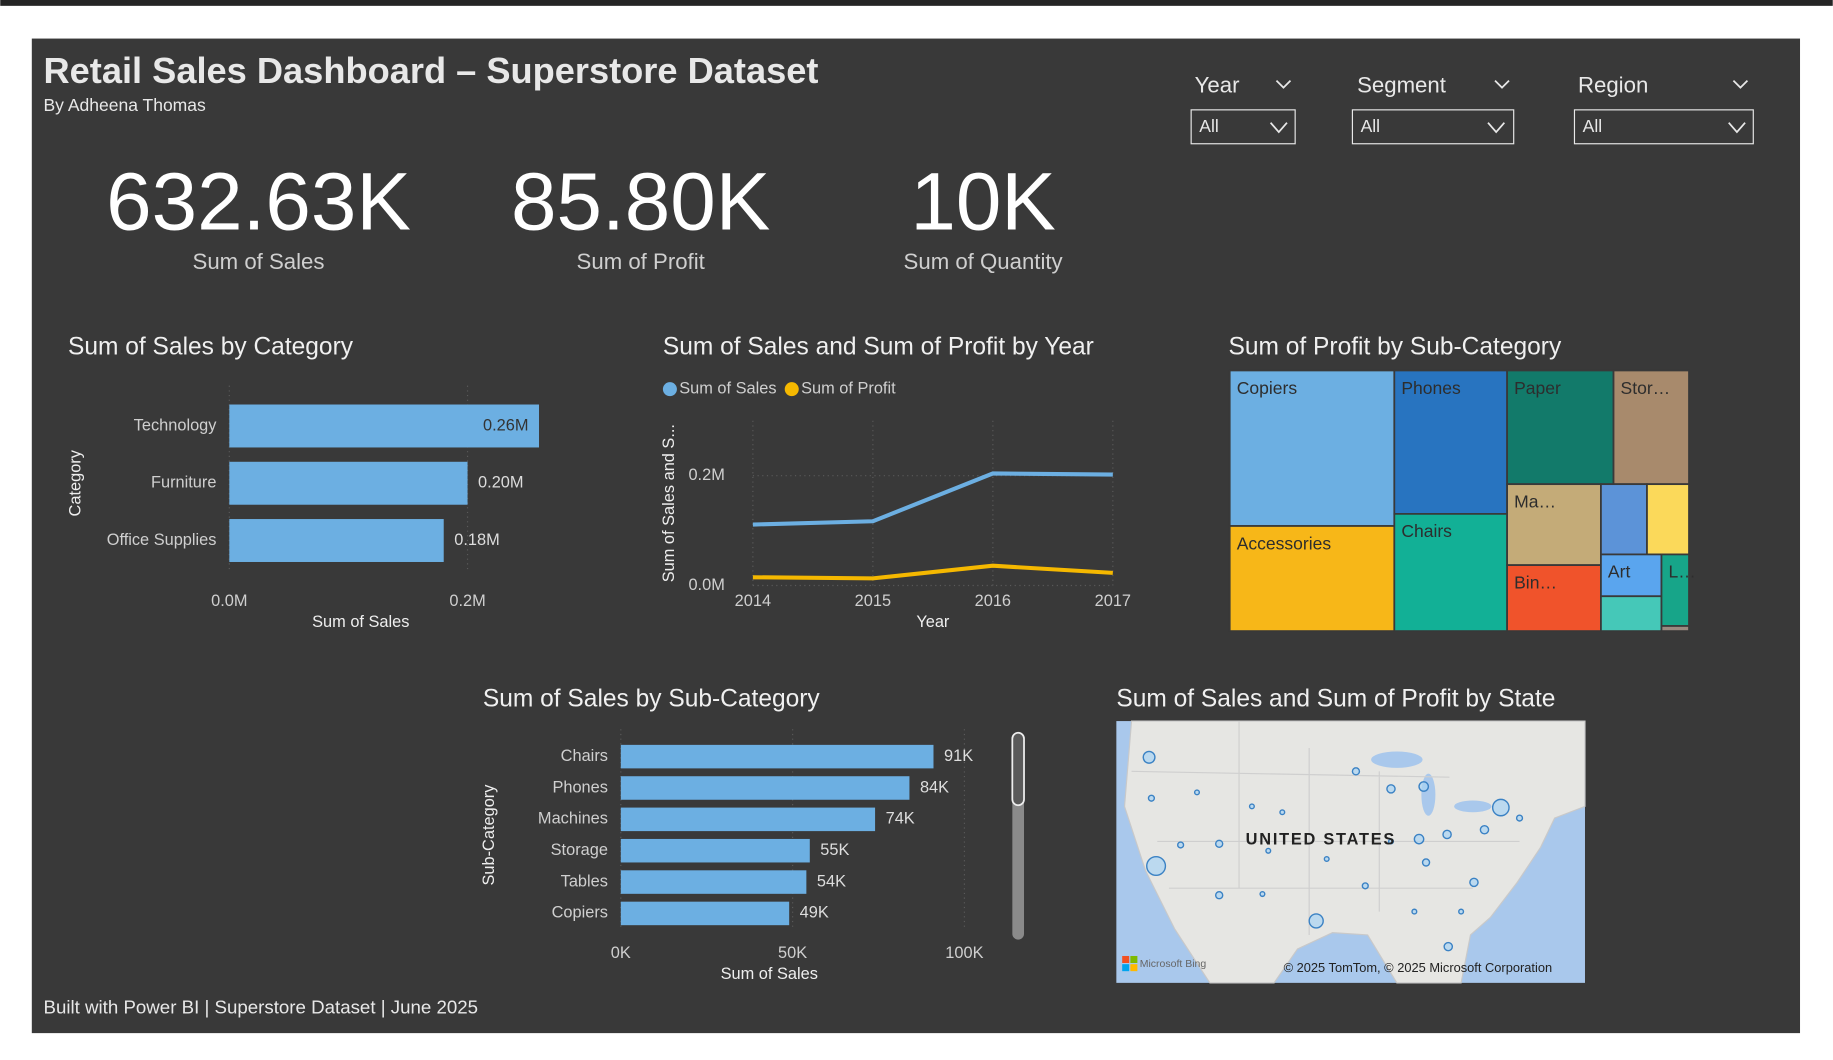 Image resolution: width=1833 pixels, height=1060 pixels. What do you see at coordinates (706, 475) in the screenshot?
I see `y-tick-label: 0.2M` at bounding box center [706, 475].